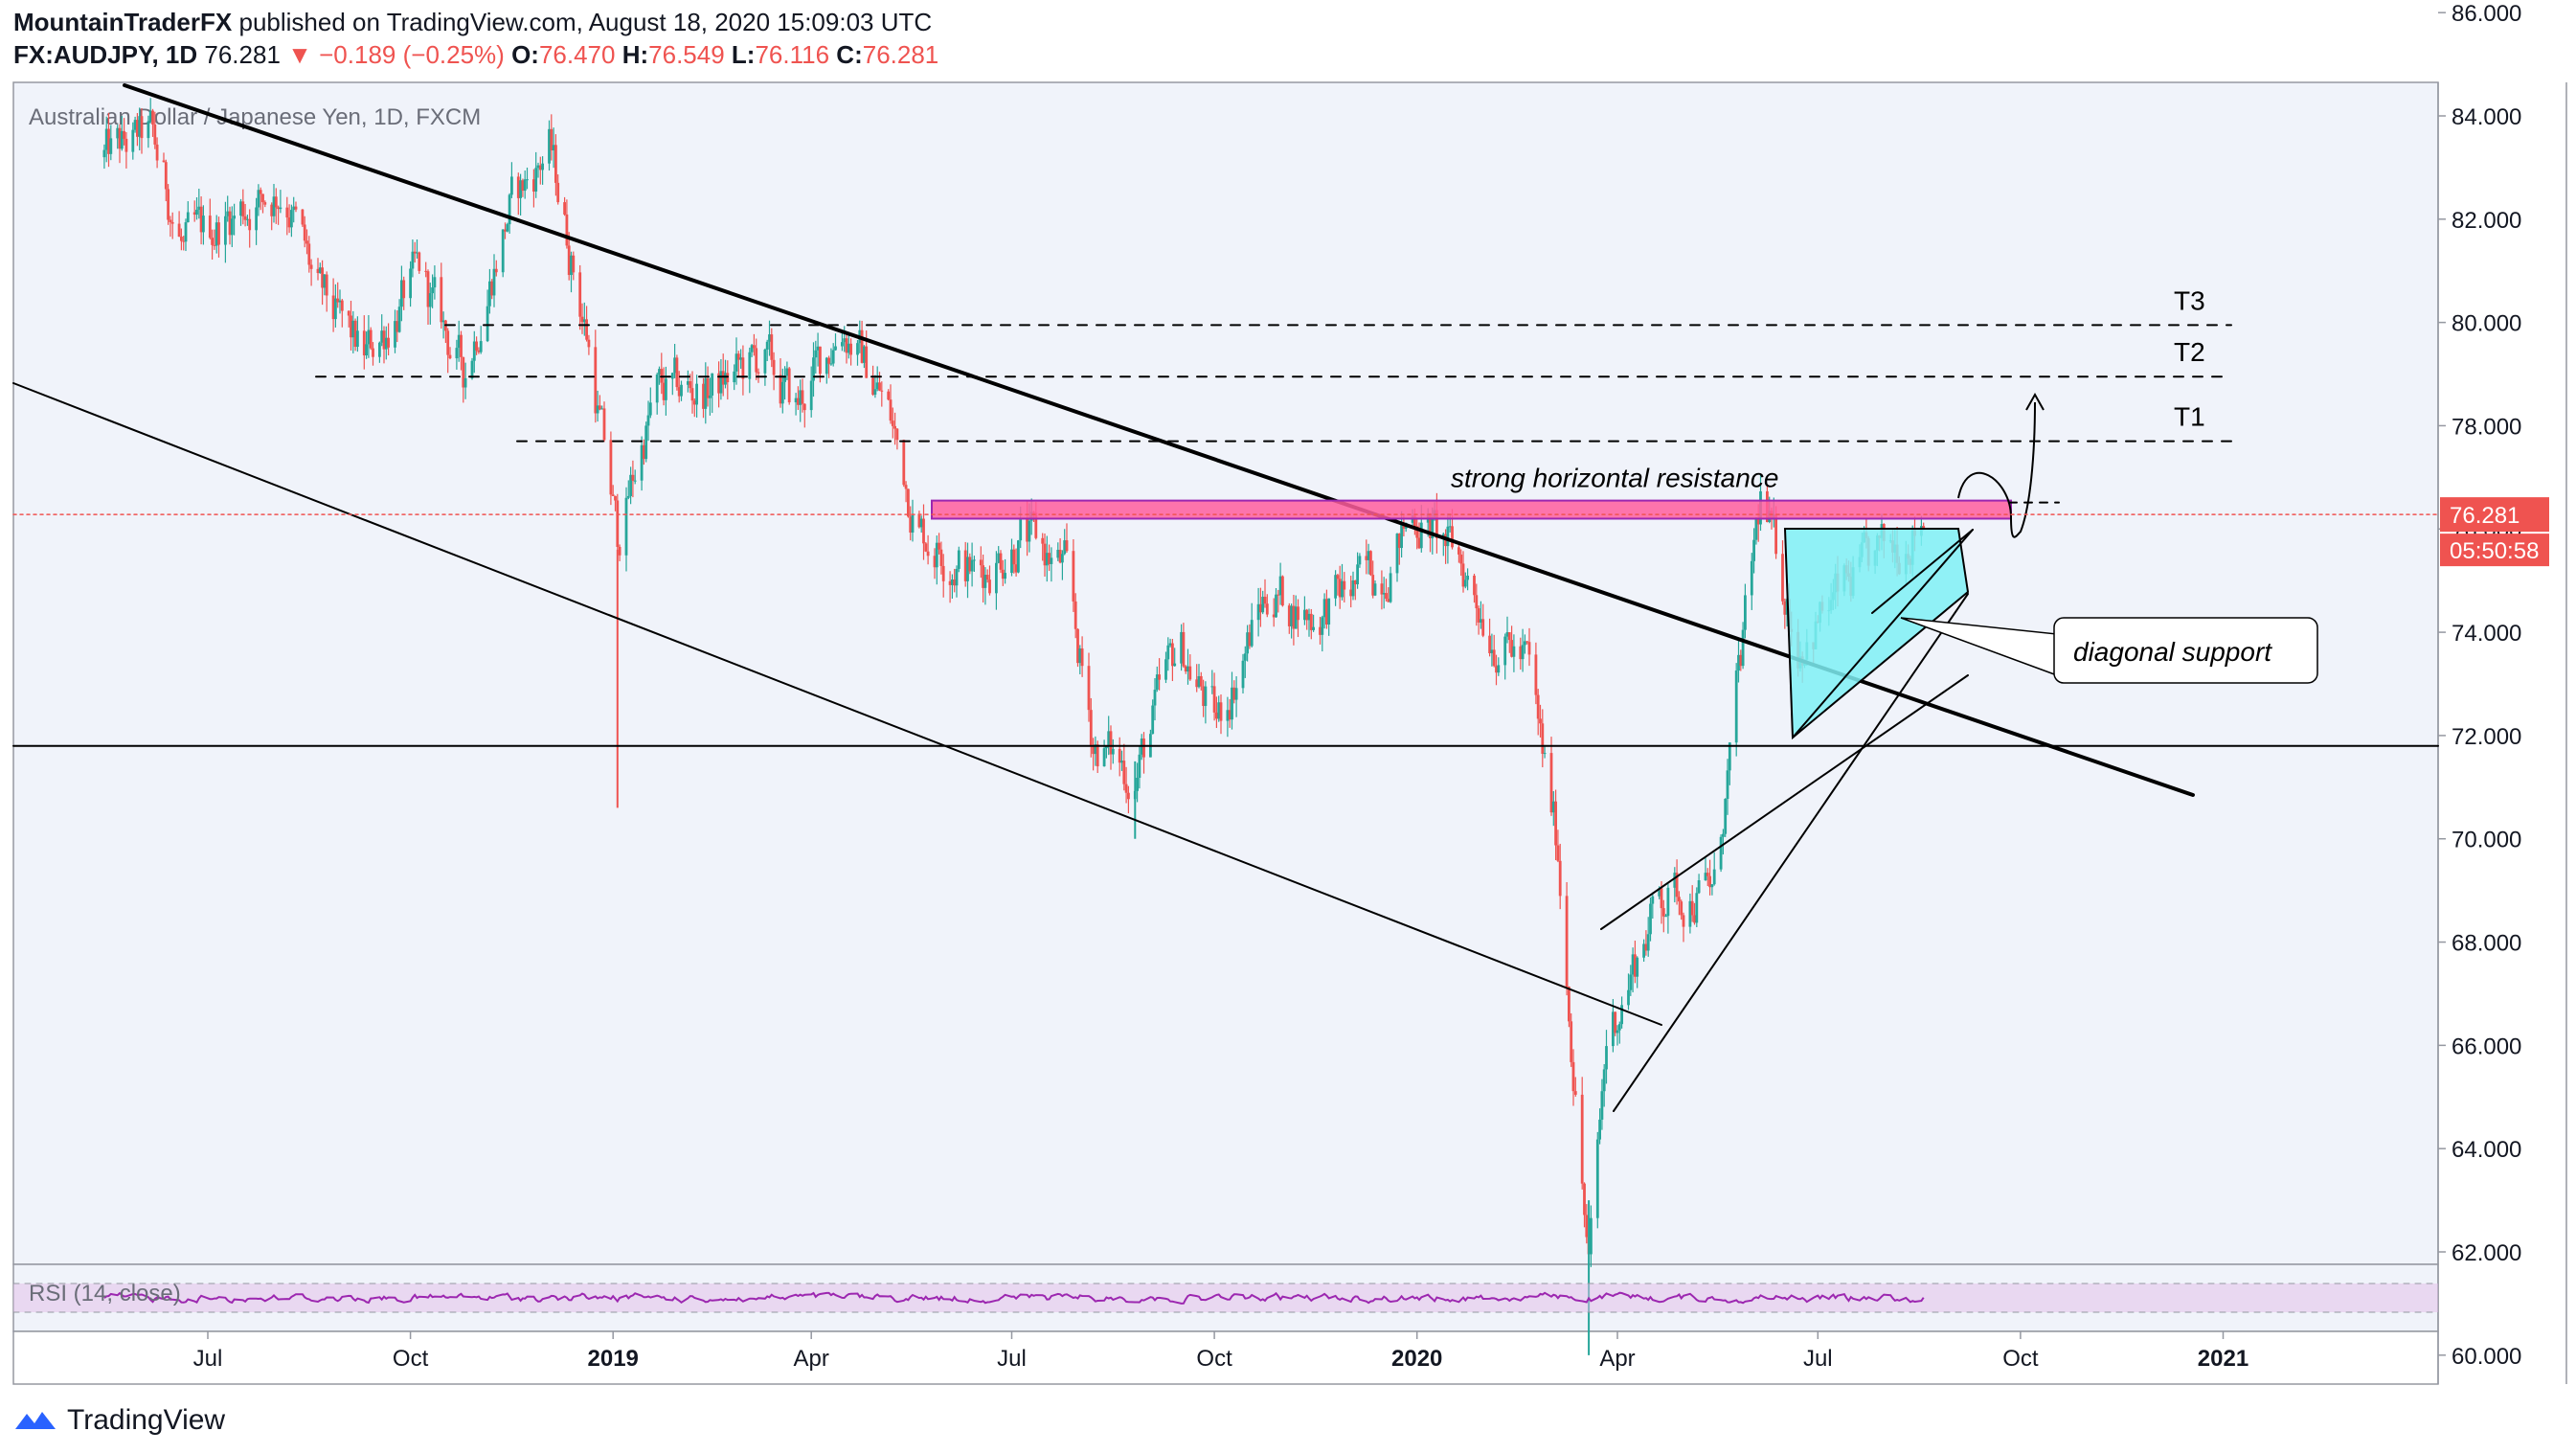 This screenshot has width=2576, height=1454. I want to click on low-value: 76.116, so click(792, 54).